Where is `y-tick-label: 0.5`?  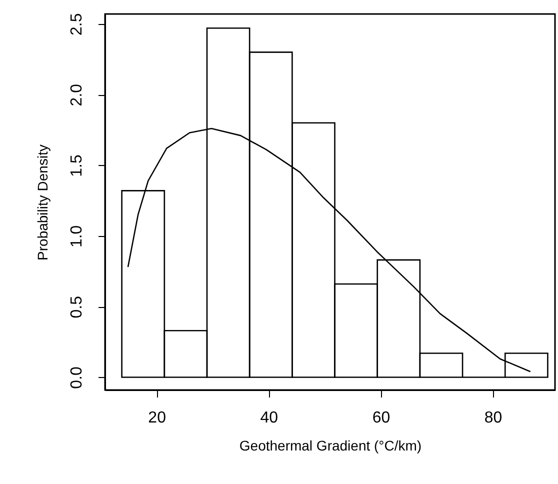
y-tick-label: 0.5 is located at coordinates (77, 307).